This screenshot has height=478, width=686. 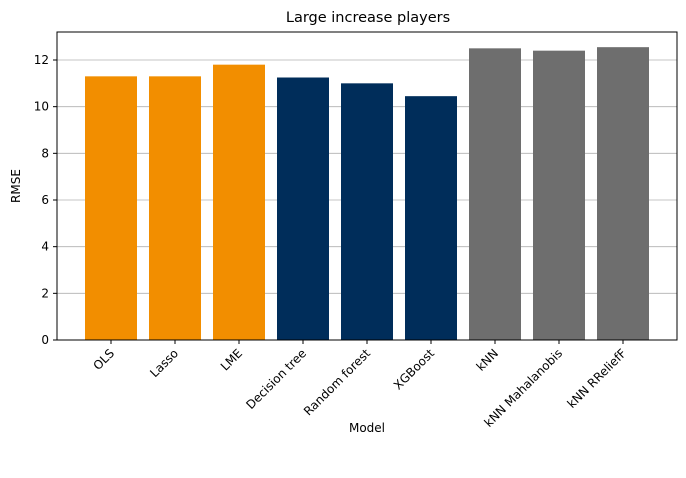 I want to click on chart-title: Large increase players, so click(x=368, y=18).